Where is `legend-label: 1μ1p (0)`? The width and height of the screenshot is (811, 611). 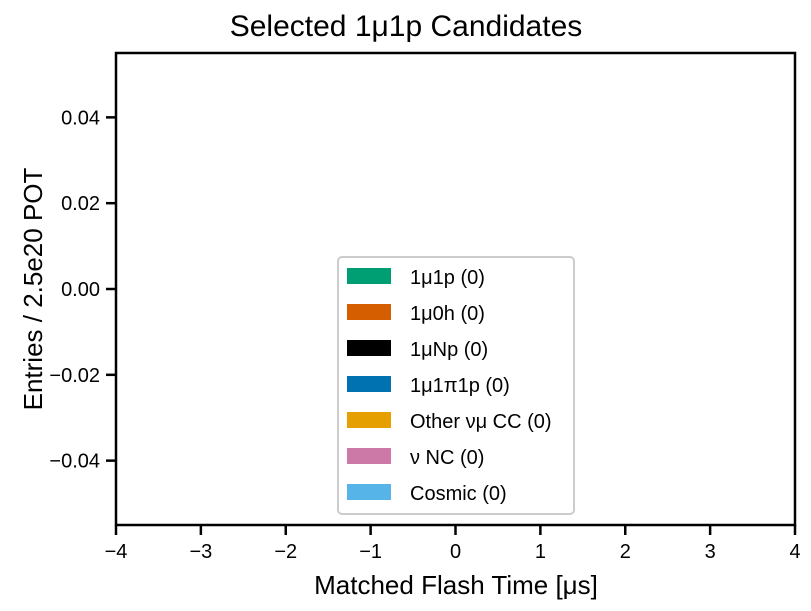 legend-label: 1μ1p (0) is located at coordinates (447, 278).